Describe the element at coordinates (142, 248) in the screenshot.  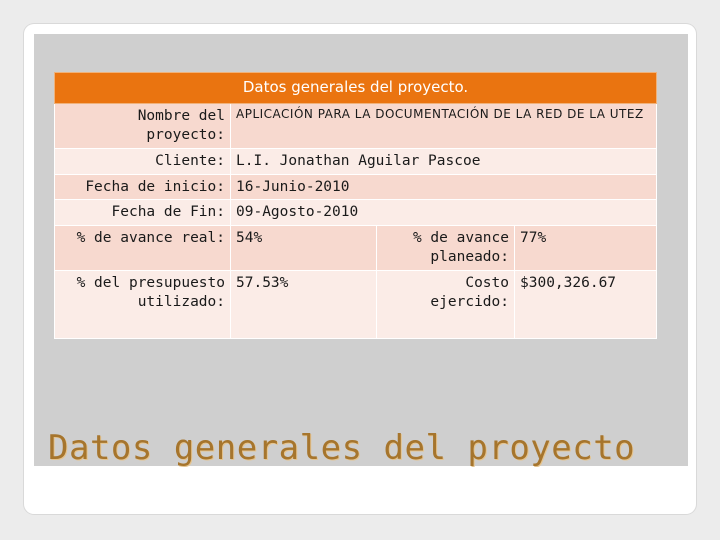
I see `real-progress-label: % de avance real:` at that location.